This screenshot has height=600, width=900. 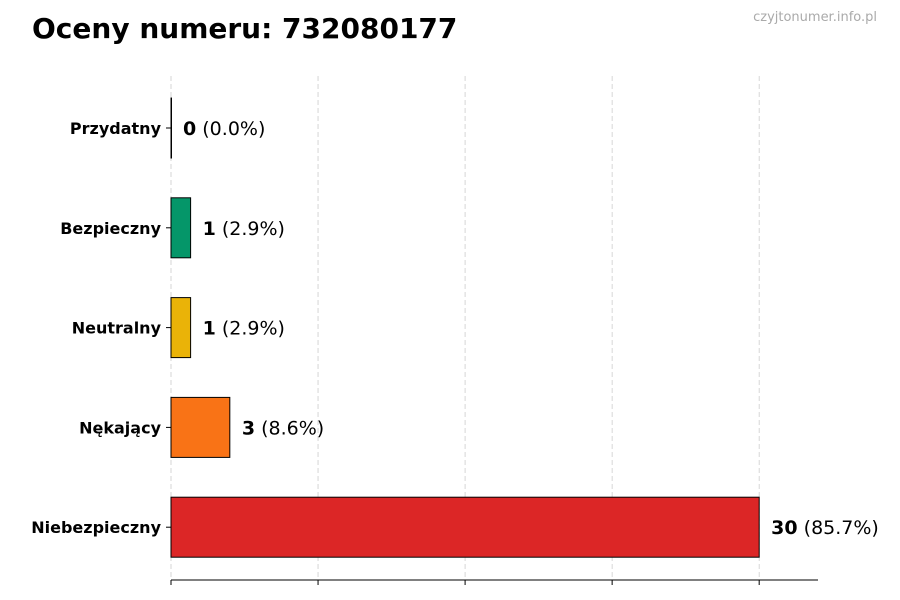 What do you see at coordinates (117, 328) in the screenshot?
I see `category-label-2: Neutralny` at bounding box center [117, 328].